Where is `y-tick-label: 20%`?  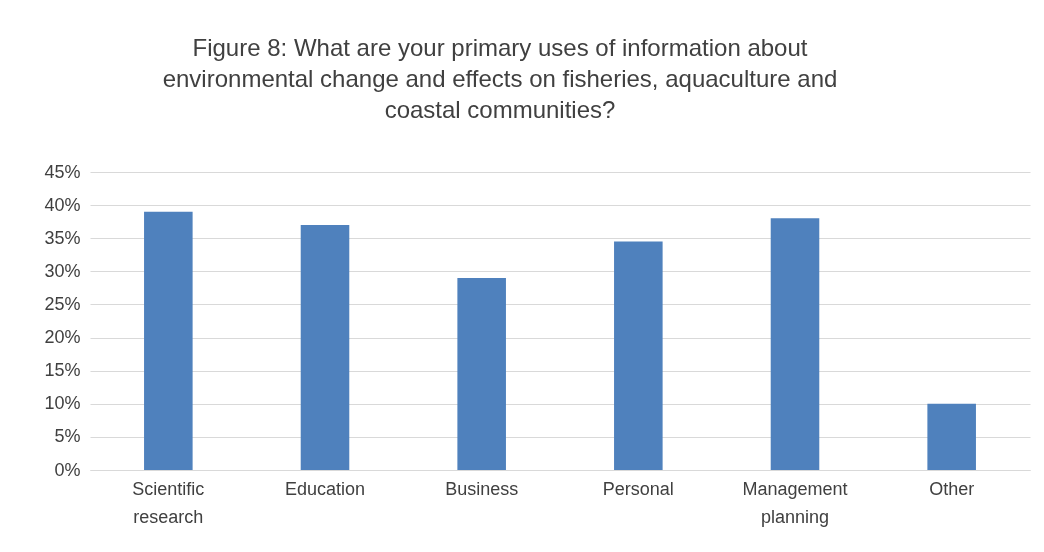 y-tick-label: 20% is located at coordinates (62, 337).